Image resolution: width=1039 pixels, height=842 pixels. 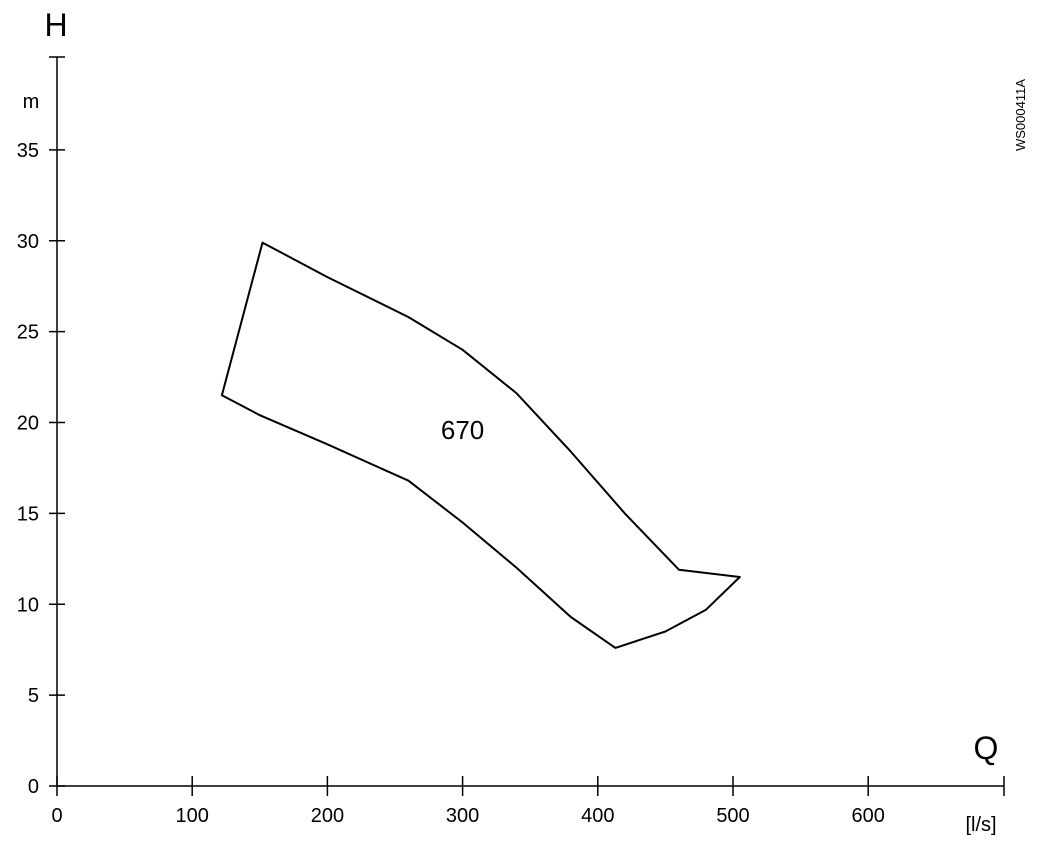 What do you see at coordinates (980, 825) in the screenshot?
I see `x-axis-unit: [l/s]` at bounding box center [980, 825].